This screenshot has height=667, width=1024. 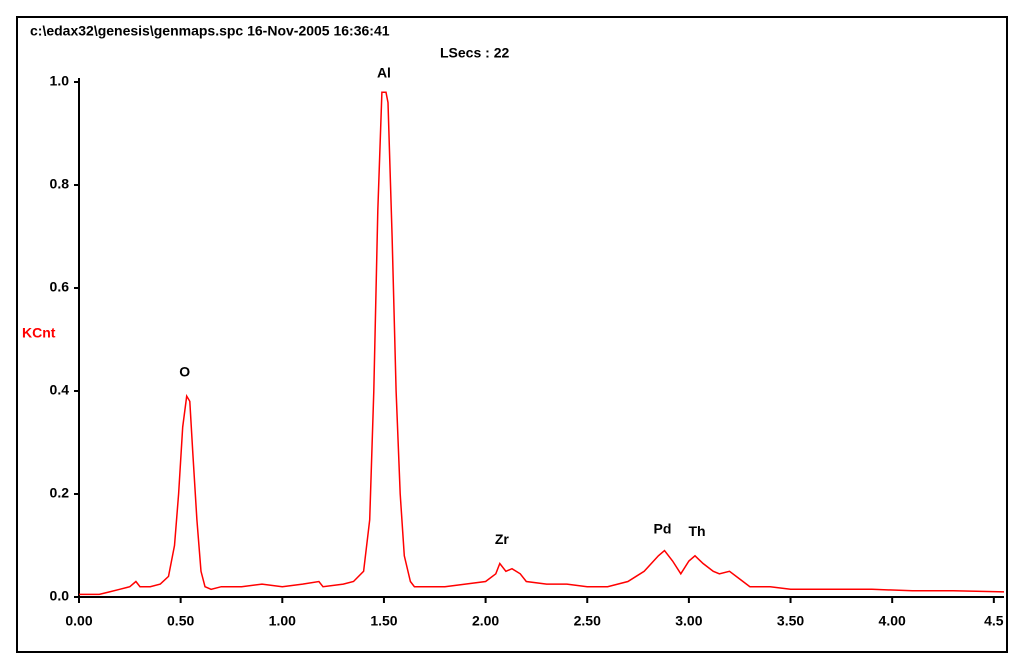 I want to click on y-axis-label: KCnt, so click(x=39, y=333).